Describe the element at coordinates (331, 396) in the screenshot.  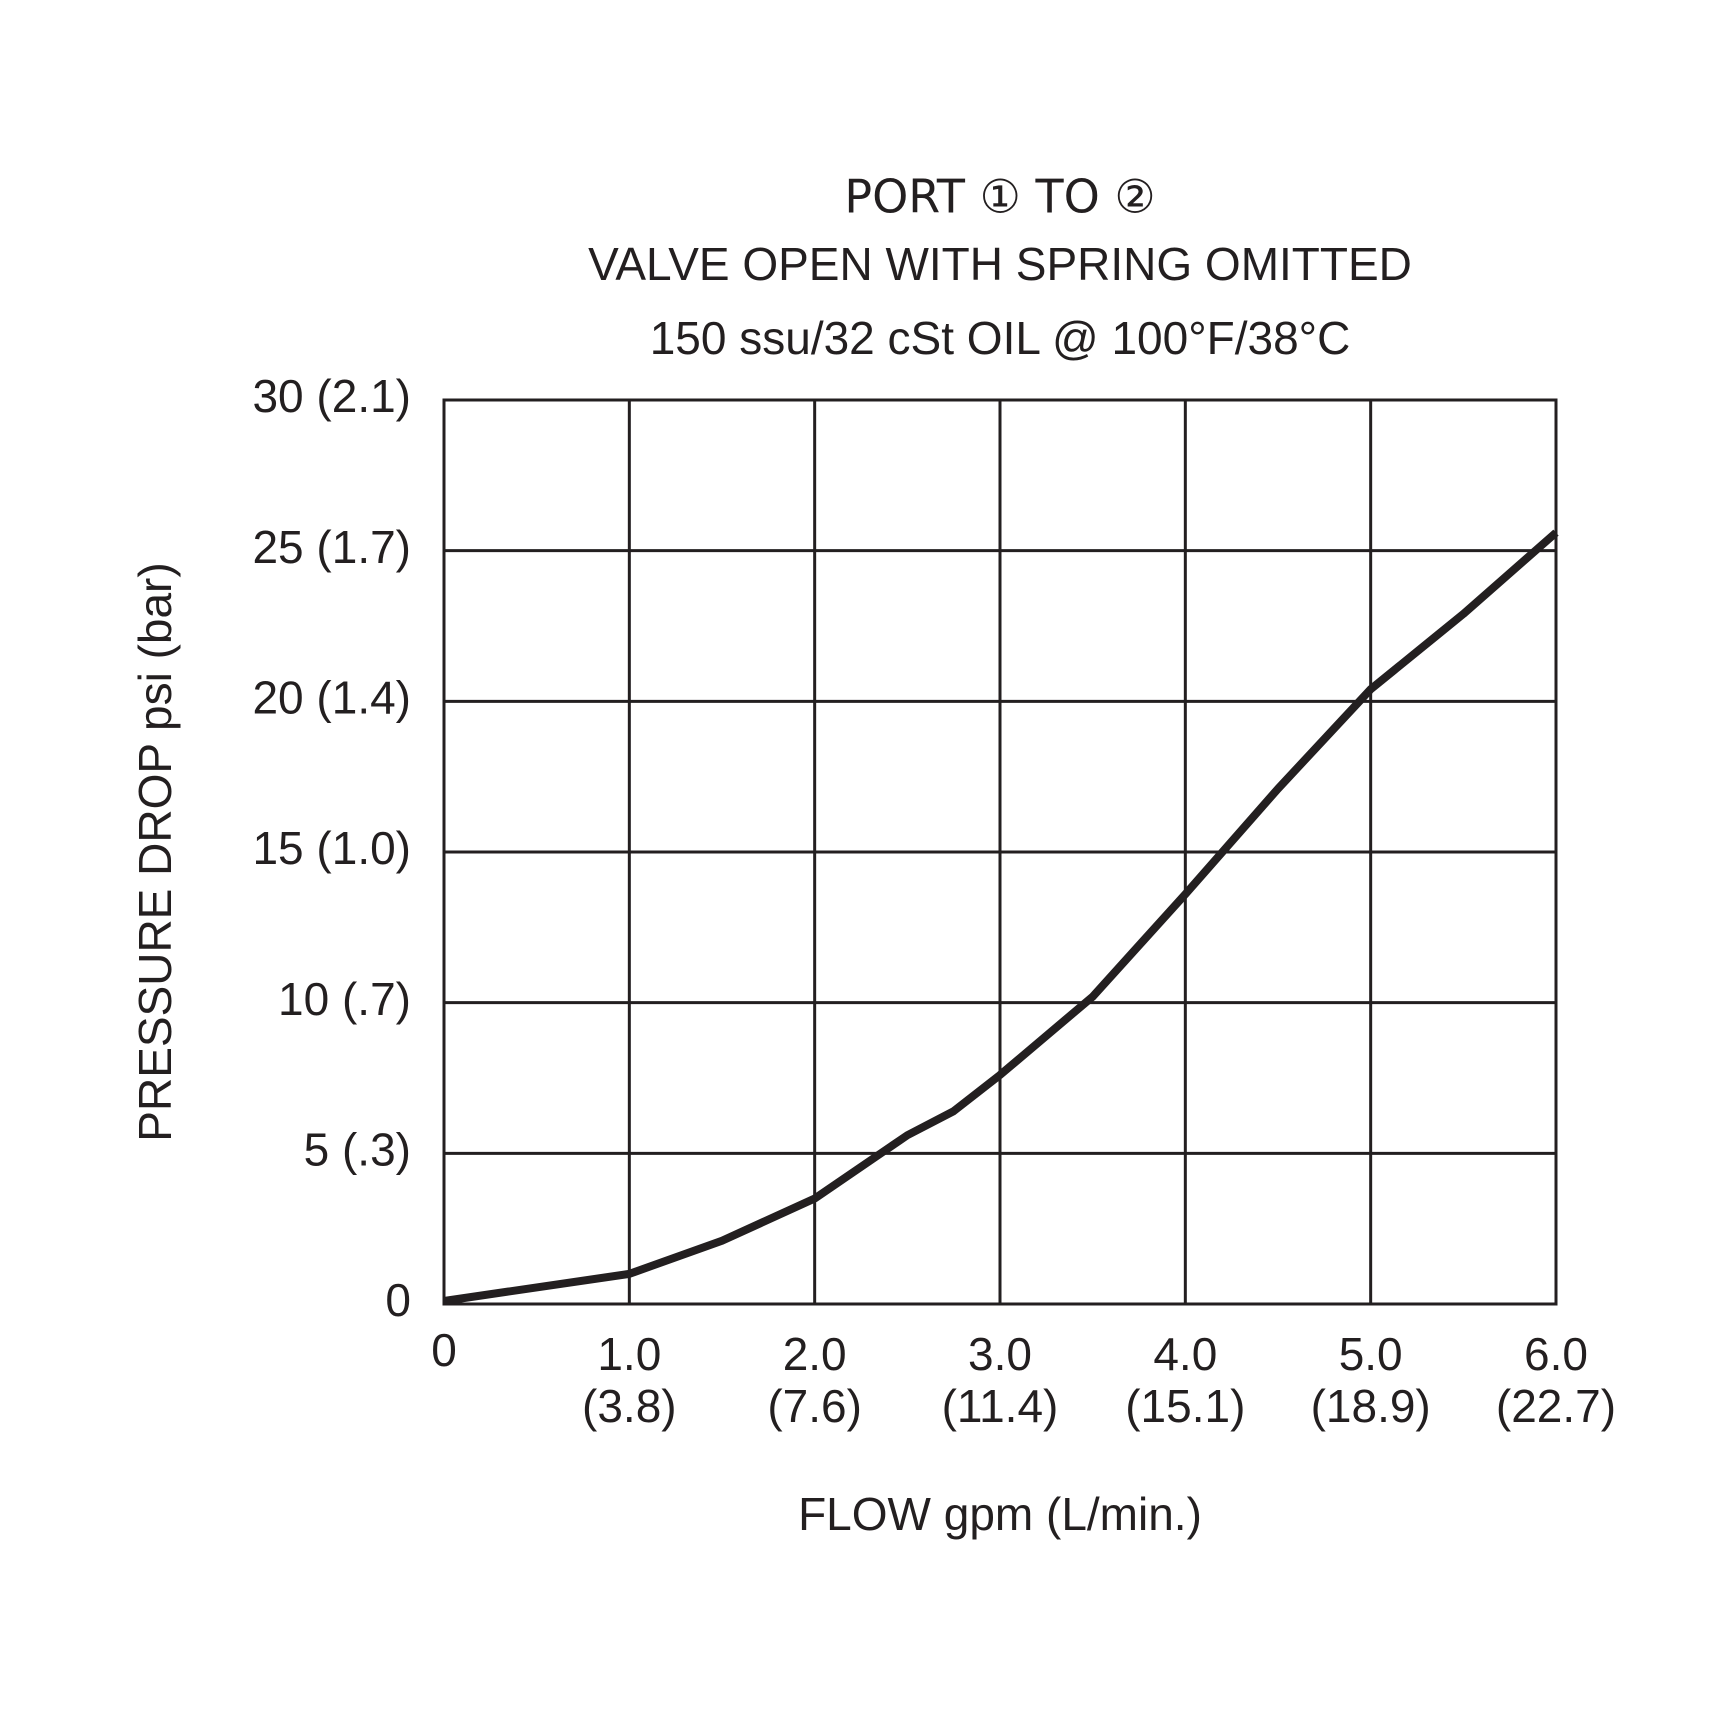
I see `y-tick-label: 30 (2.1)` at that location.